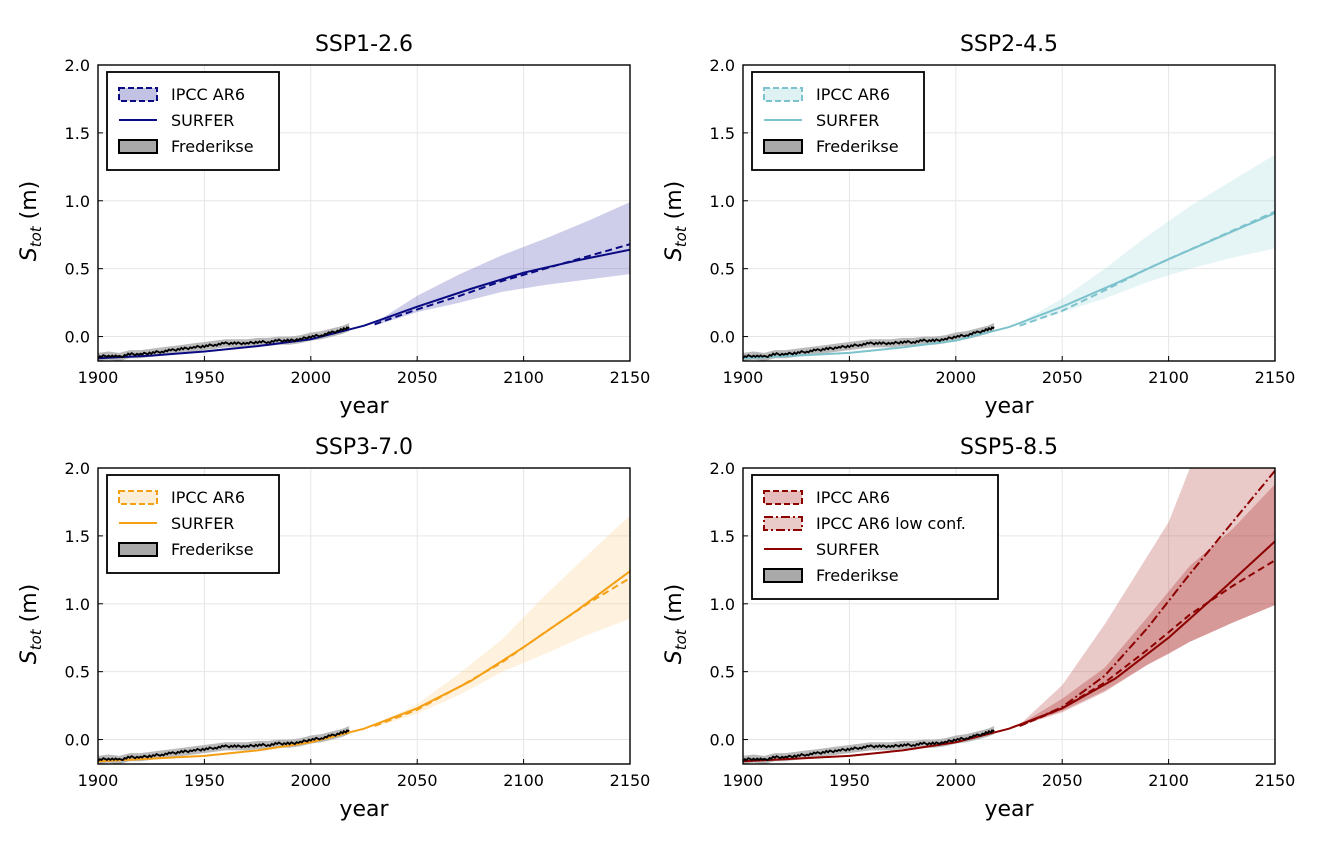 This screenshot has height=843, width=1334. Describe the element at coordinates (364, 44) in the screenshot. I see `panel-title: SSP1-2.6` at that location.